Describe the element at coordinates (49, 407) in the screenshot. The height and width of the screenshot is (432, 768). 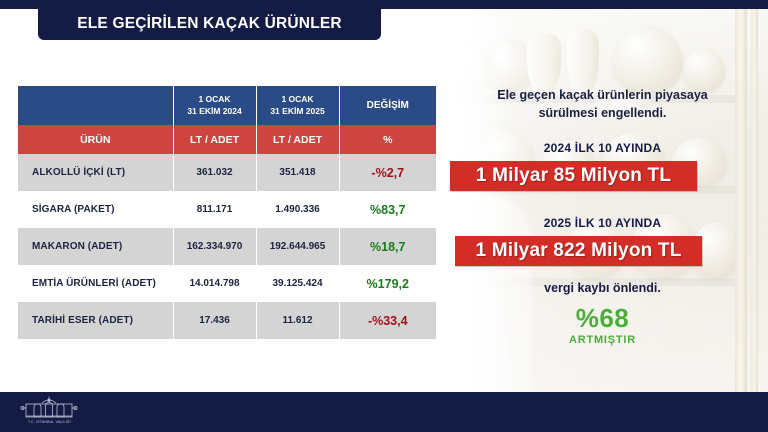
I see `government-building-icon` at that location.